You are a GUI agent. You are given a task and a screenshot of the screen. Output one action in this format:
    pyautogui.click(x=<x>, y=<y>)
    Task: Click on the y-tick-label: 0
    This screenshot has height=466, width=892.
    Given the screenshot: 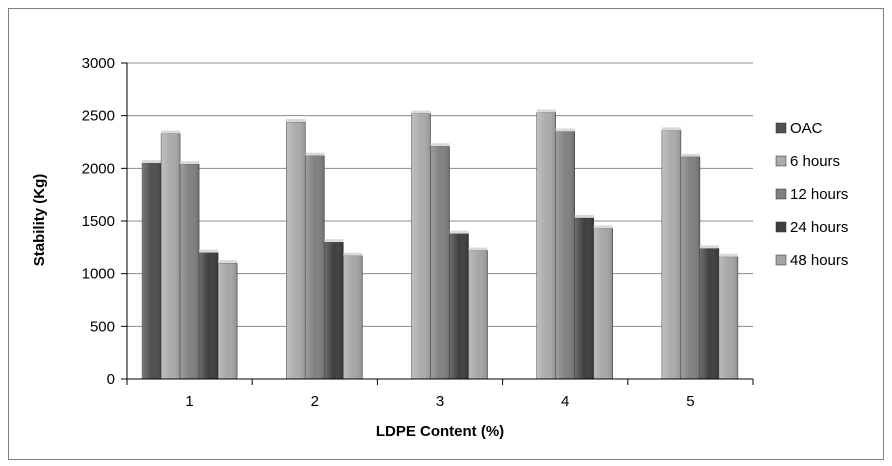 What is the action you would take?
    pyautogui.click(x=111, y=379)
    